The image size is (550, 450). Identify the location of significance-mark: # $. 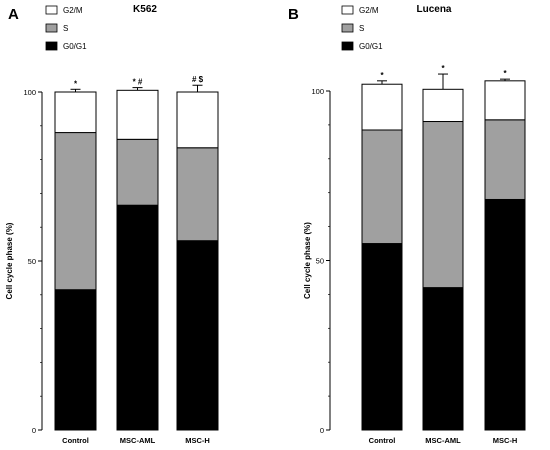
(198, 79).